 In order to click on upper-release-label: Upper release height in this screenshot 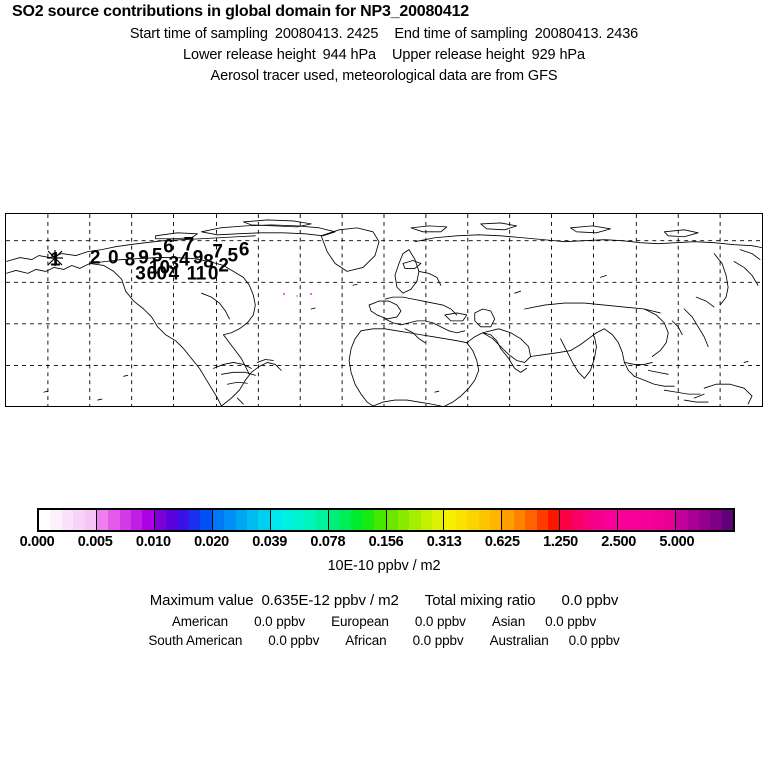, I will do `click(458, 55)`.